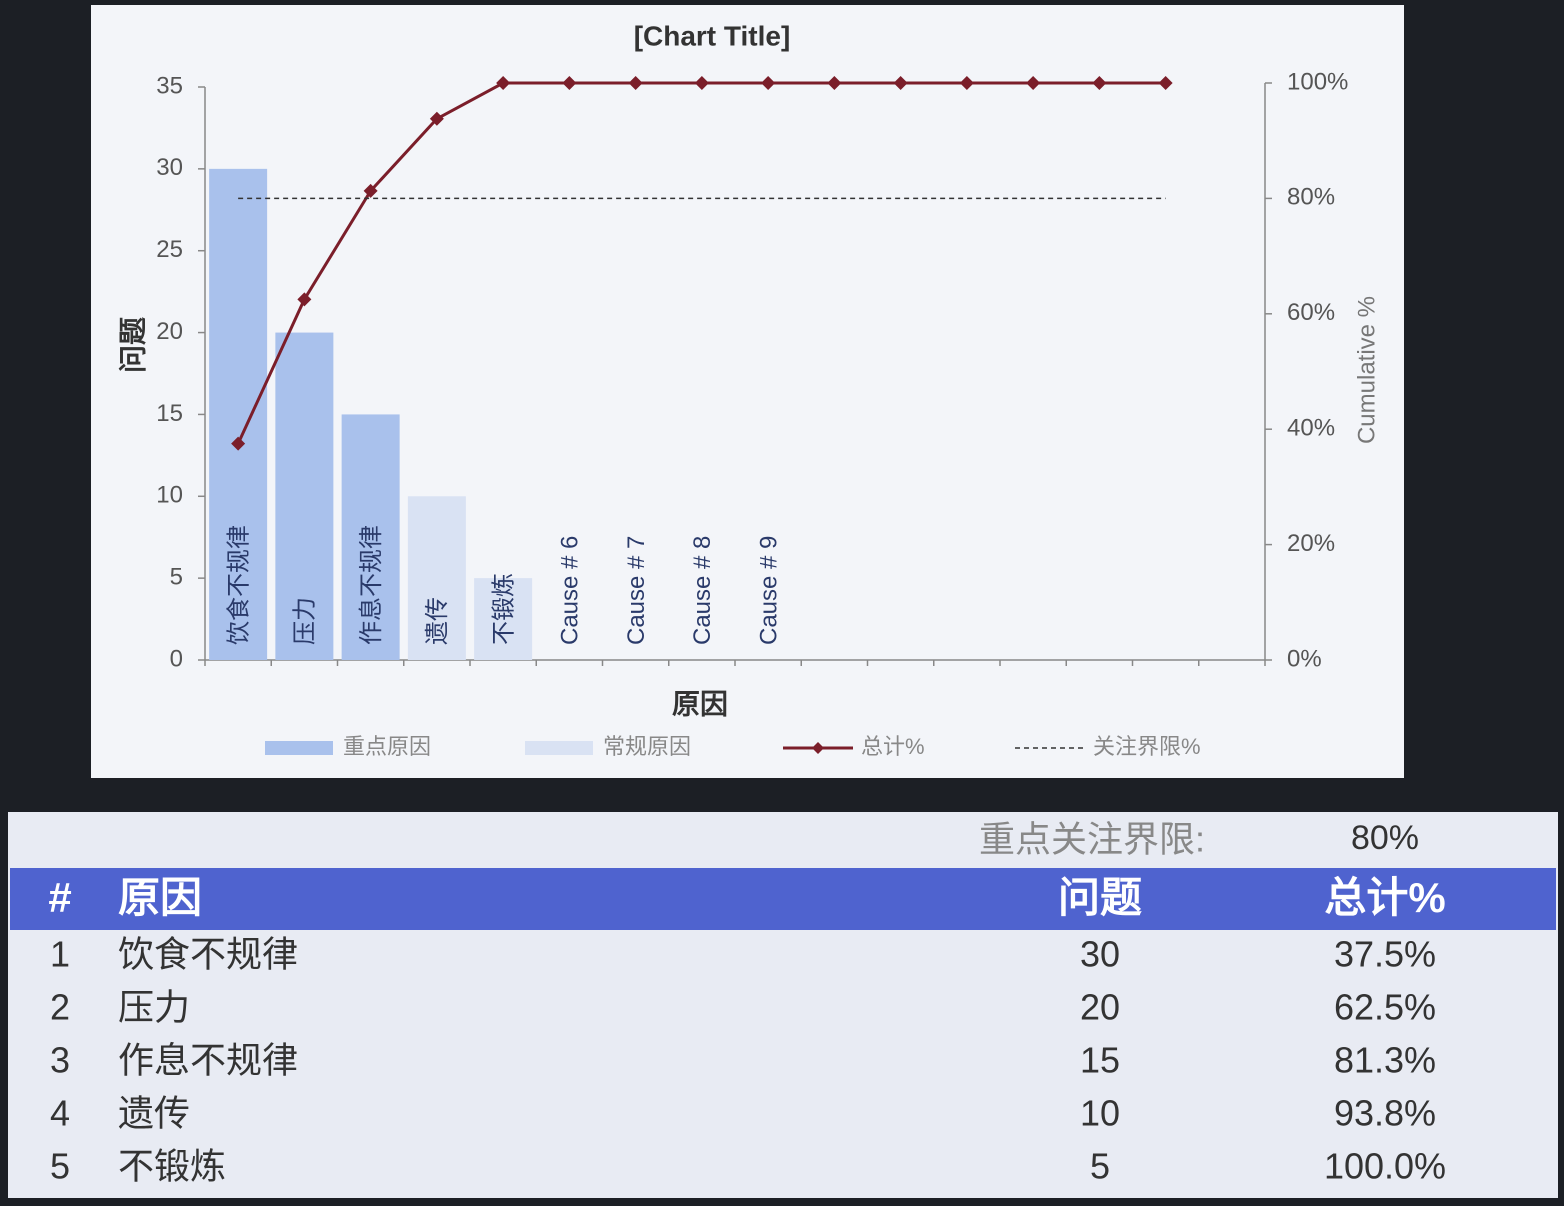  I want to click on table-header-bar, so click(783, 899).